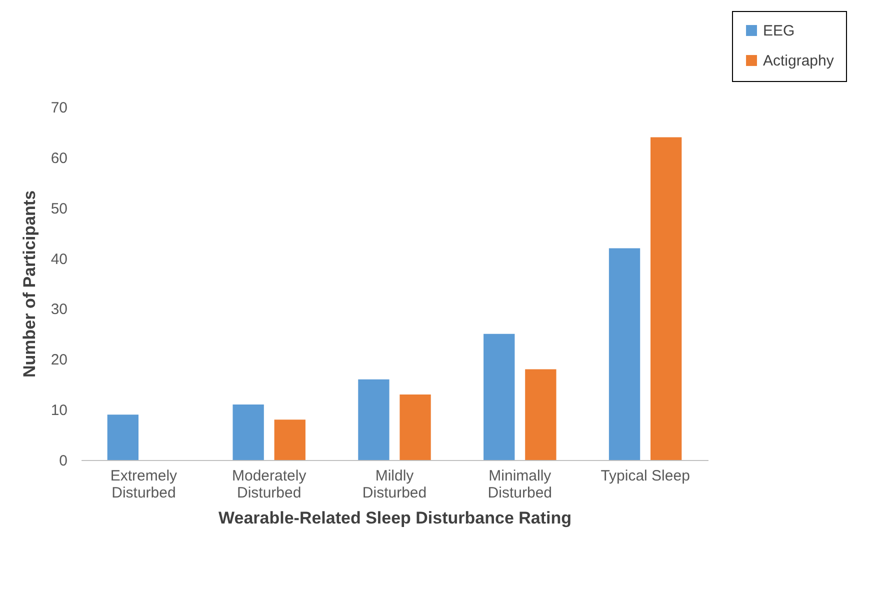 Image resolution: width=874 pixels, height=592 pixels. What do you see at coordinates (269, 485) in the screenshot?
I see `x-tick-label: Moderately Disturbed` at bounding box center [269, 485].